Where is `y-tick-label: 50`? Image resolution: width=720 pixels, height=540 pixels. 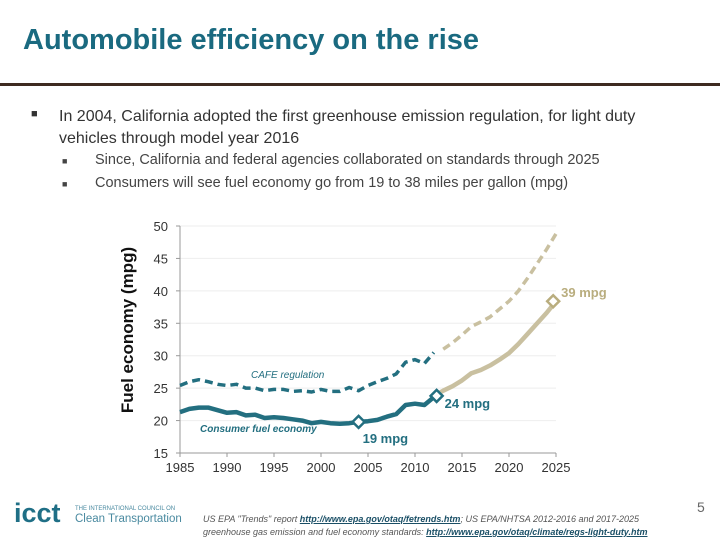
y-tick-label: 50 is located at coordinates (161, 226).